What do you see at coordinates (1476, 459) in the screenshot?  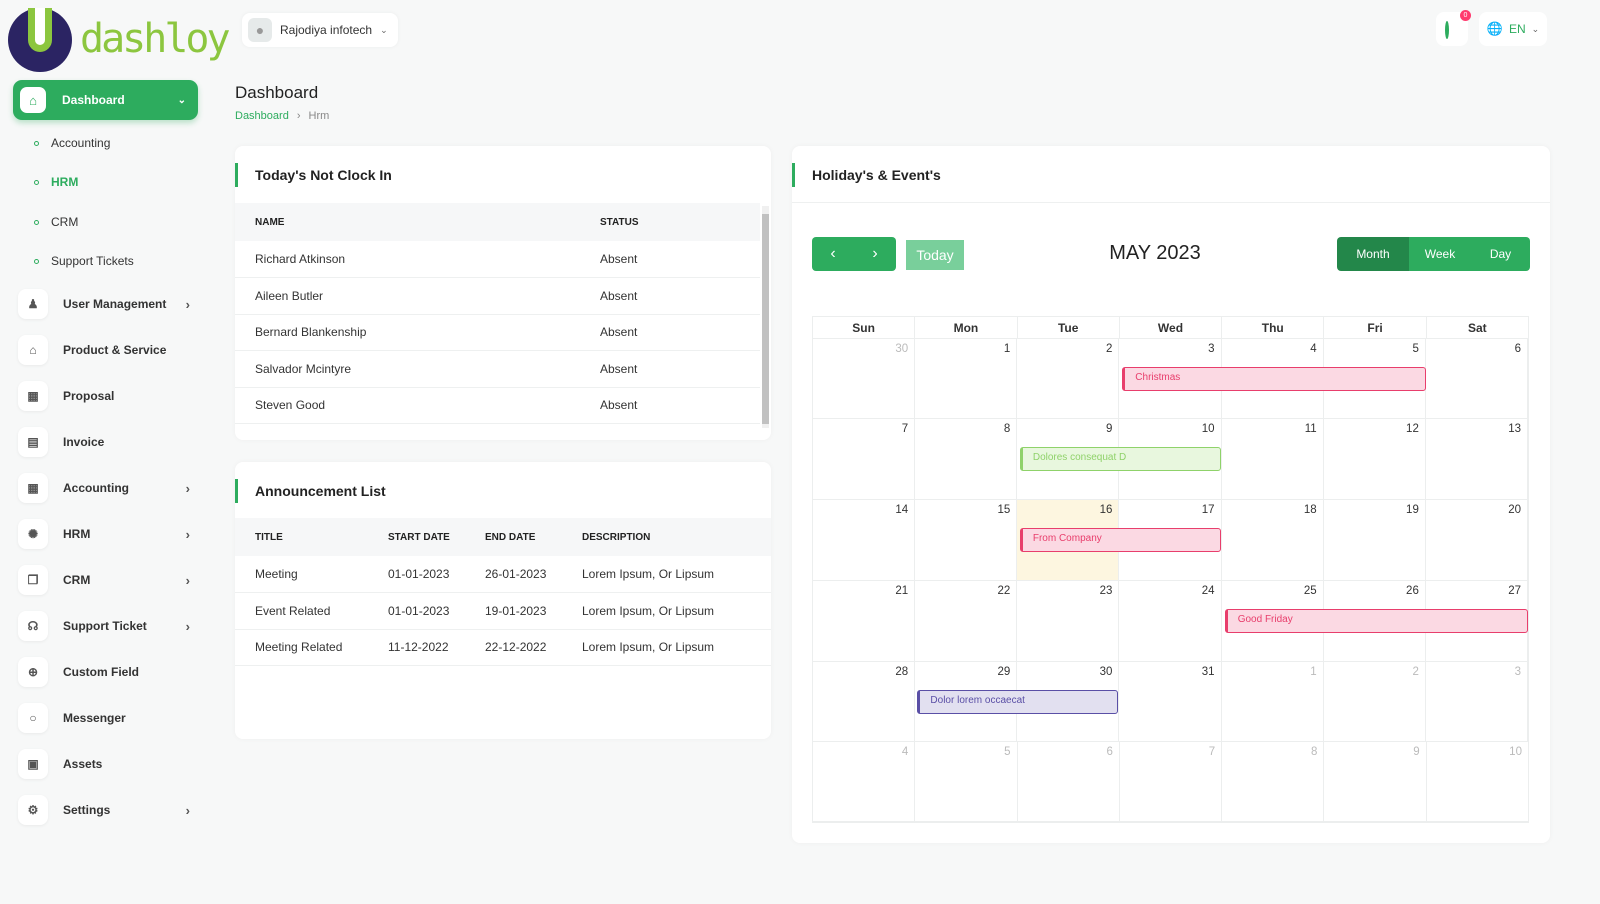 I see `calendar-day: 13` at bounding box center [1476, 459].